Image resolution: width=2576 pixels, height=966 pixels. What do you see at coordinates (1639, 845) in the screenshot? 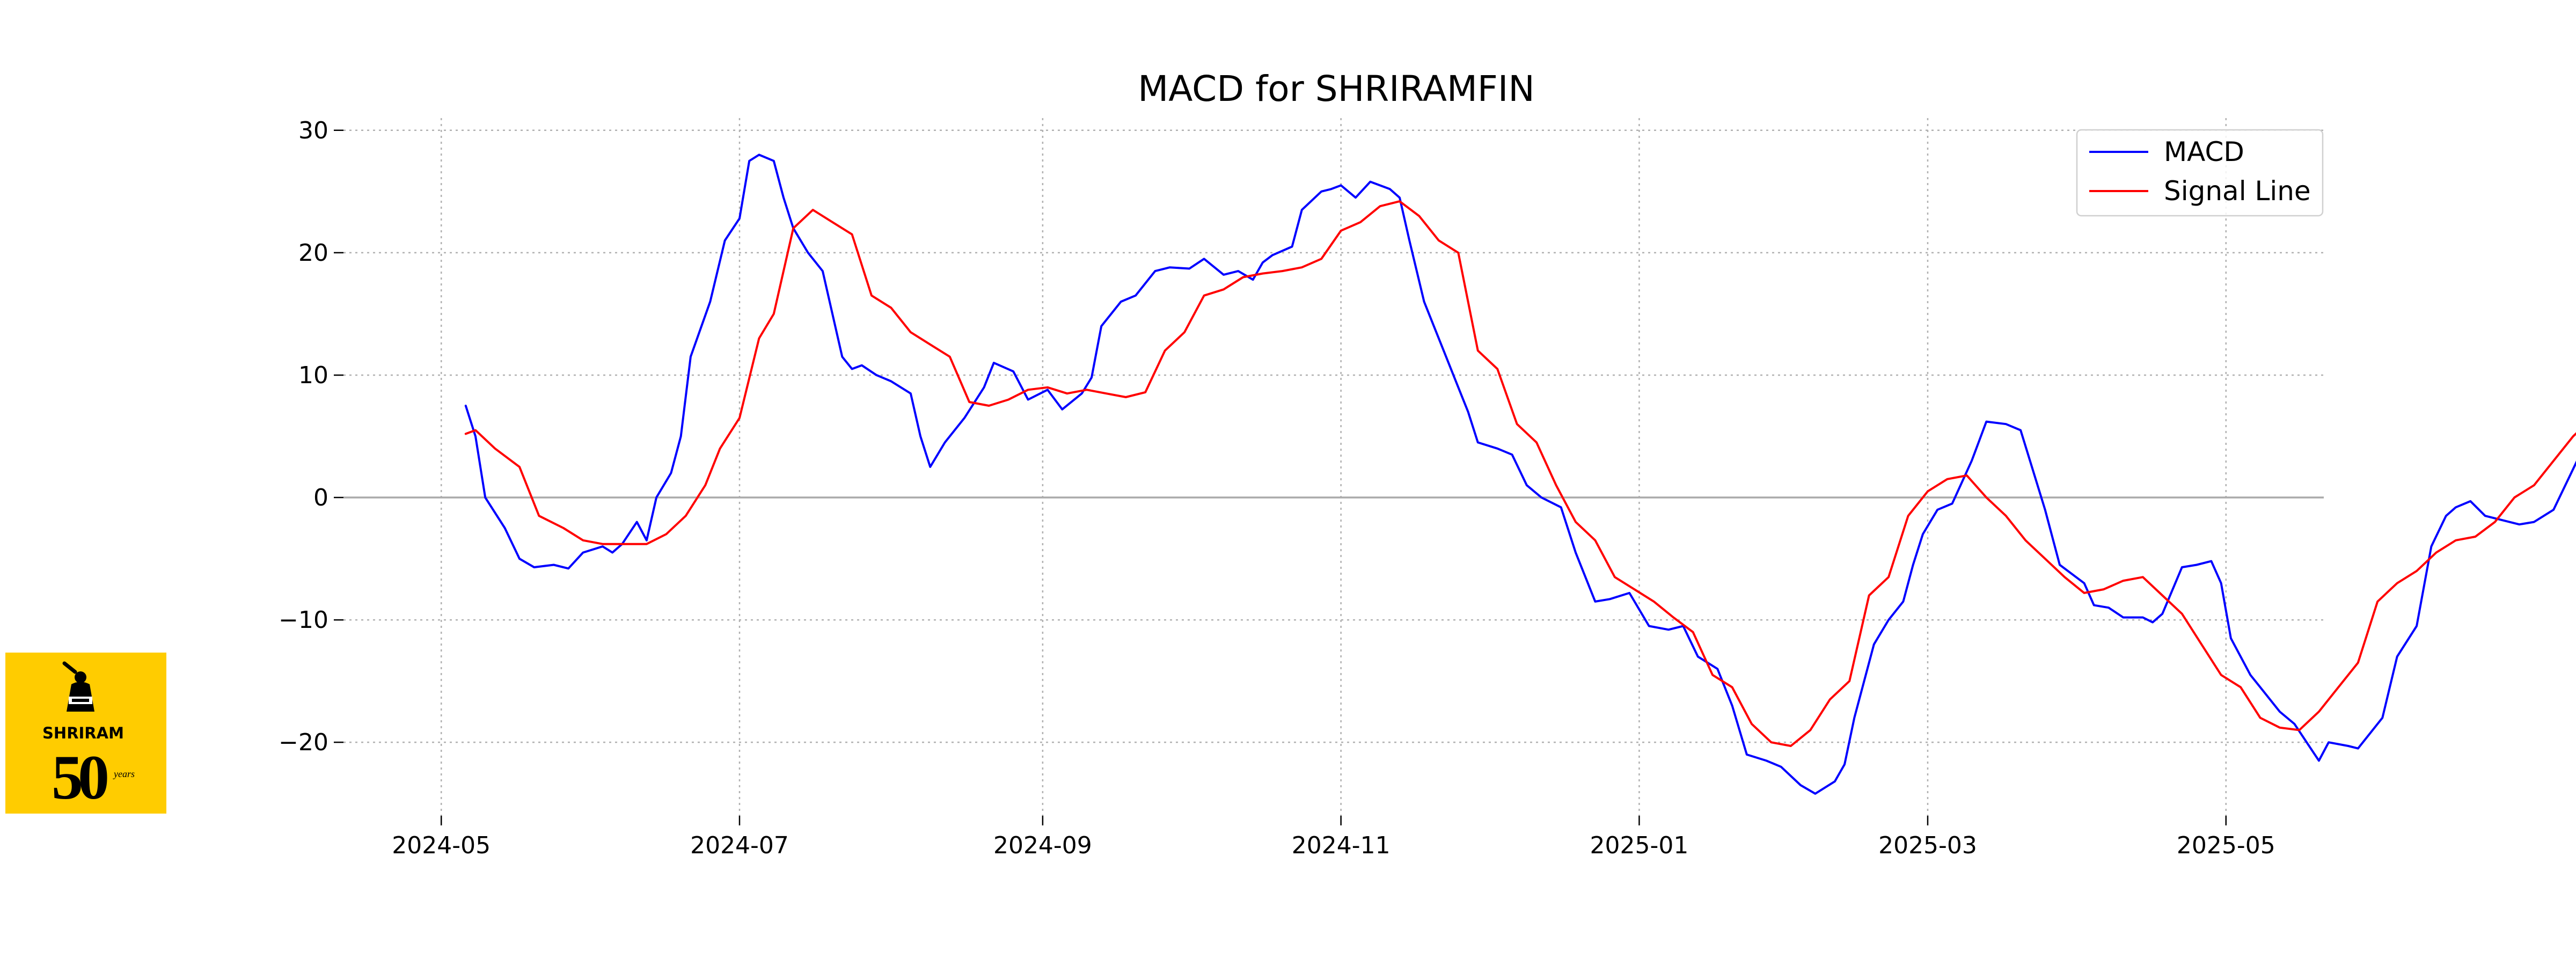
I see `x-tick-label: 2025-01` at bounding box center [1639, 845].